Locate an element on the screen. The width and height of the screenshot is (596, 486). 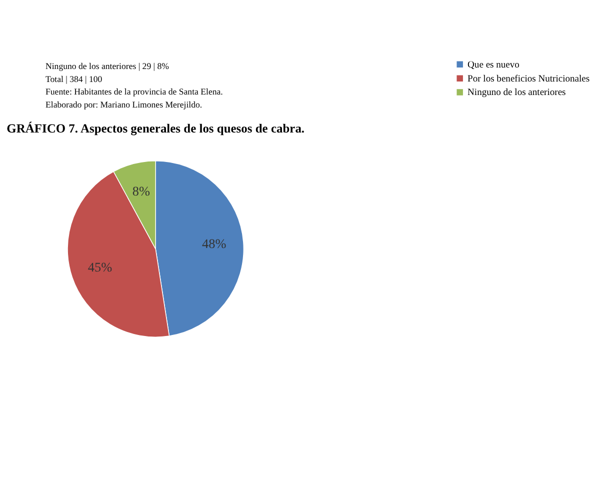
text: Elaborado por: Mariano Limones Merejildo. is located at coordinates (124, 105).